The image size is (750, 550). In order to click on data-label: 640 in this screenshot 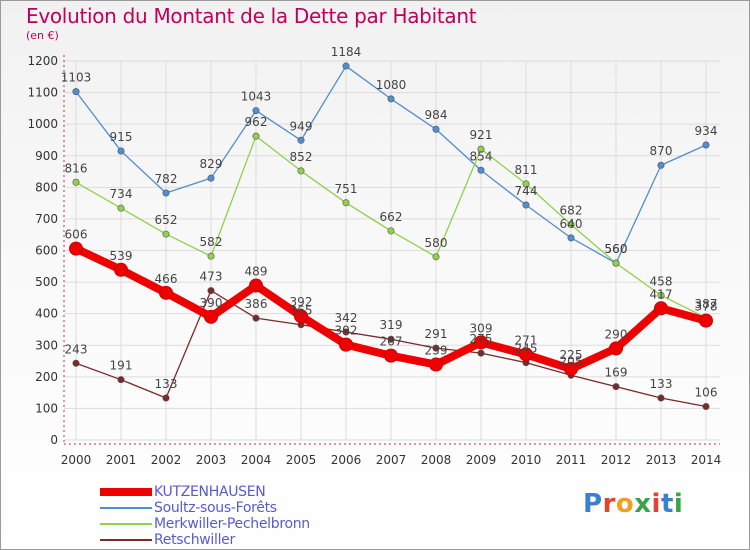, I will do `click(571, 224)`.